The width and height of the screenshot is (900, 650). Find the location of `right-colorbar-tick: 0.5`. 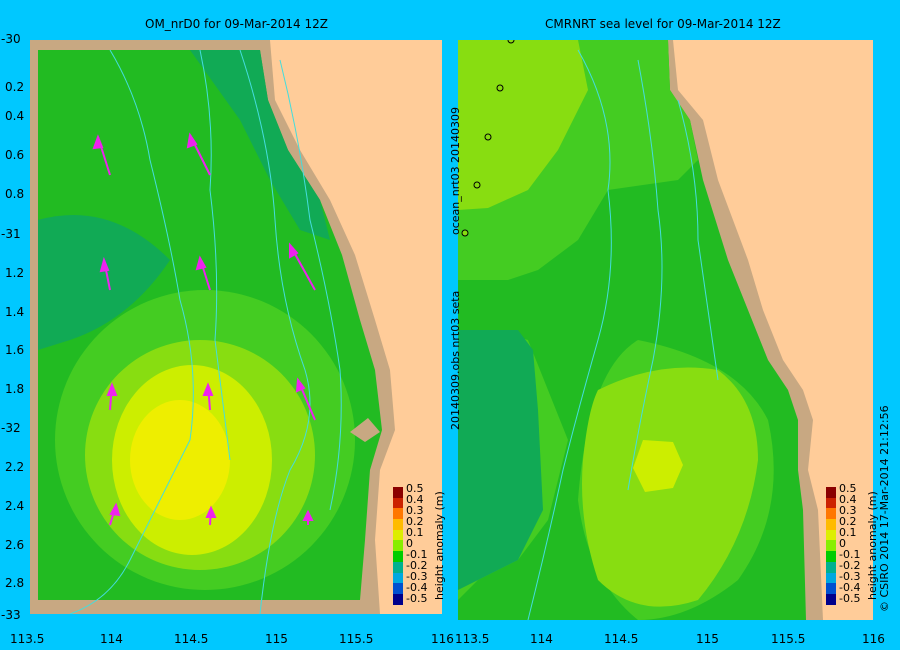

right-colorbar-tick: 0.5 is located at coordinates (848, 488).